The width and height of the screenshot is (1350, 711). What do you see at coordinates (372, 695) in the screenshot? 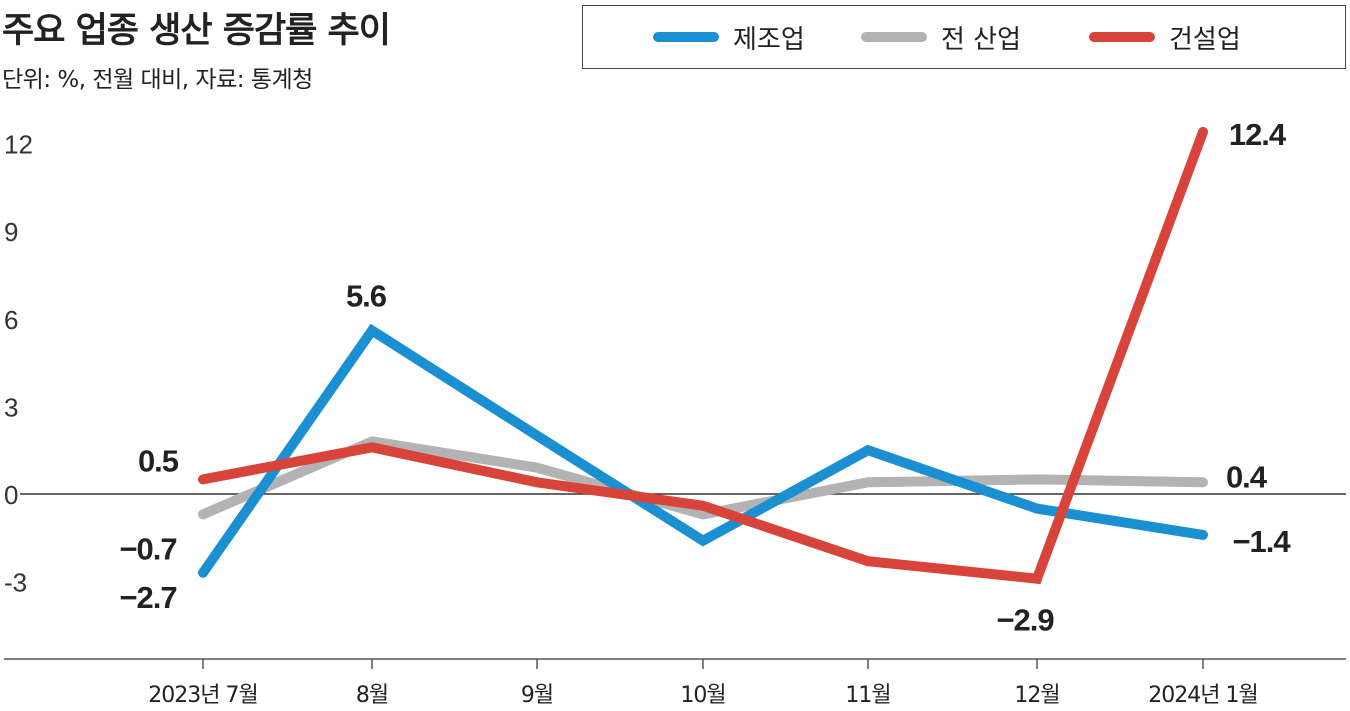
I see `x-tick-label: 8월` at bounding box center [372, 695].